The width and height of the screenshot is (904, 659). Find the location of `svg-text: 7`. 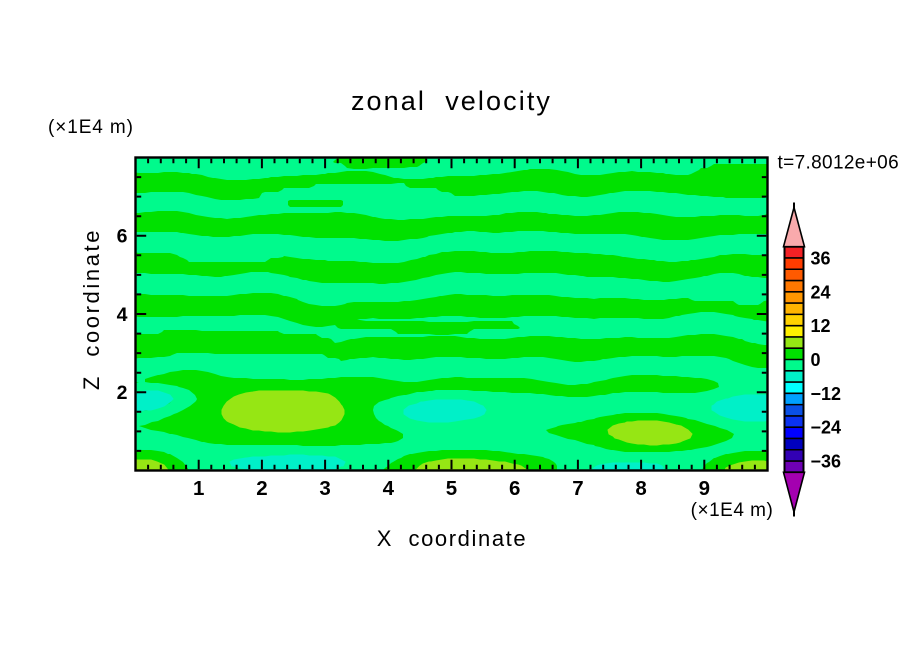

svg-text: 7 is located at coordinates (577, 488).